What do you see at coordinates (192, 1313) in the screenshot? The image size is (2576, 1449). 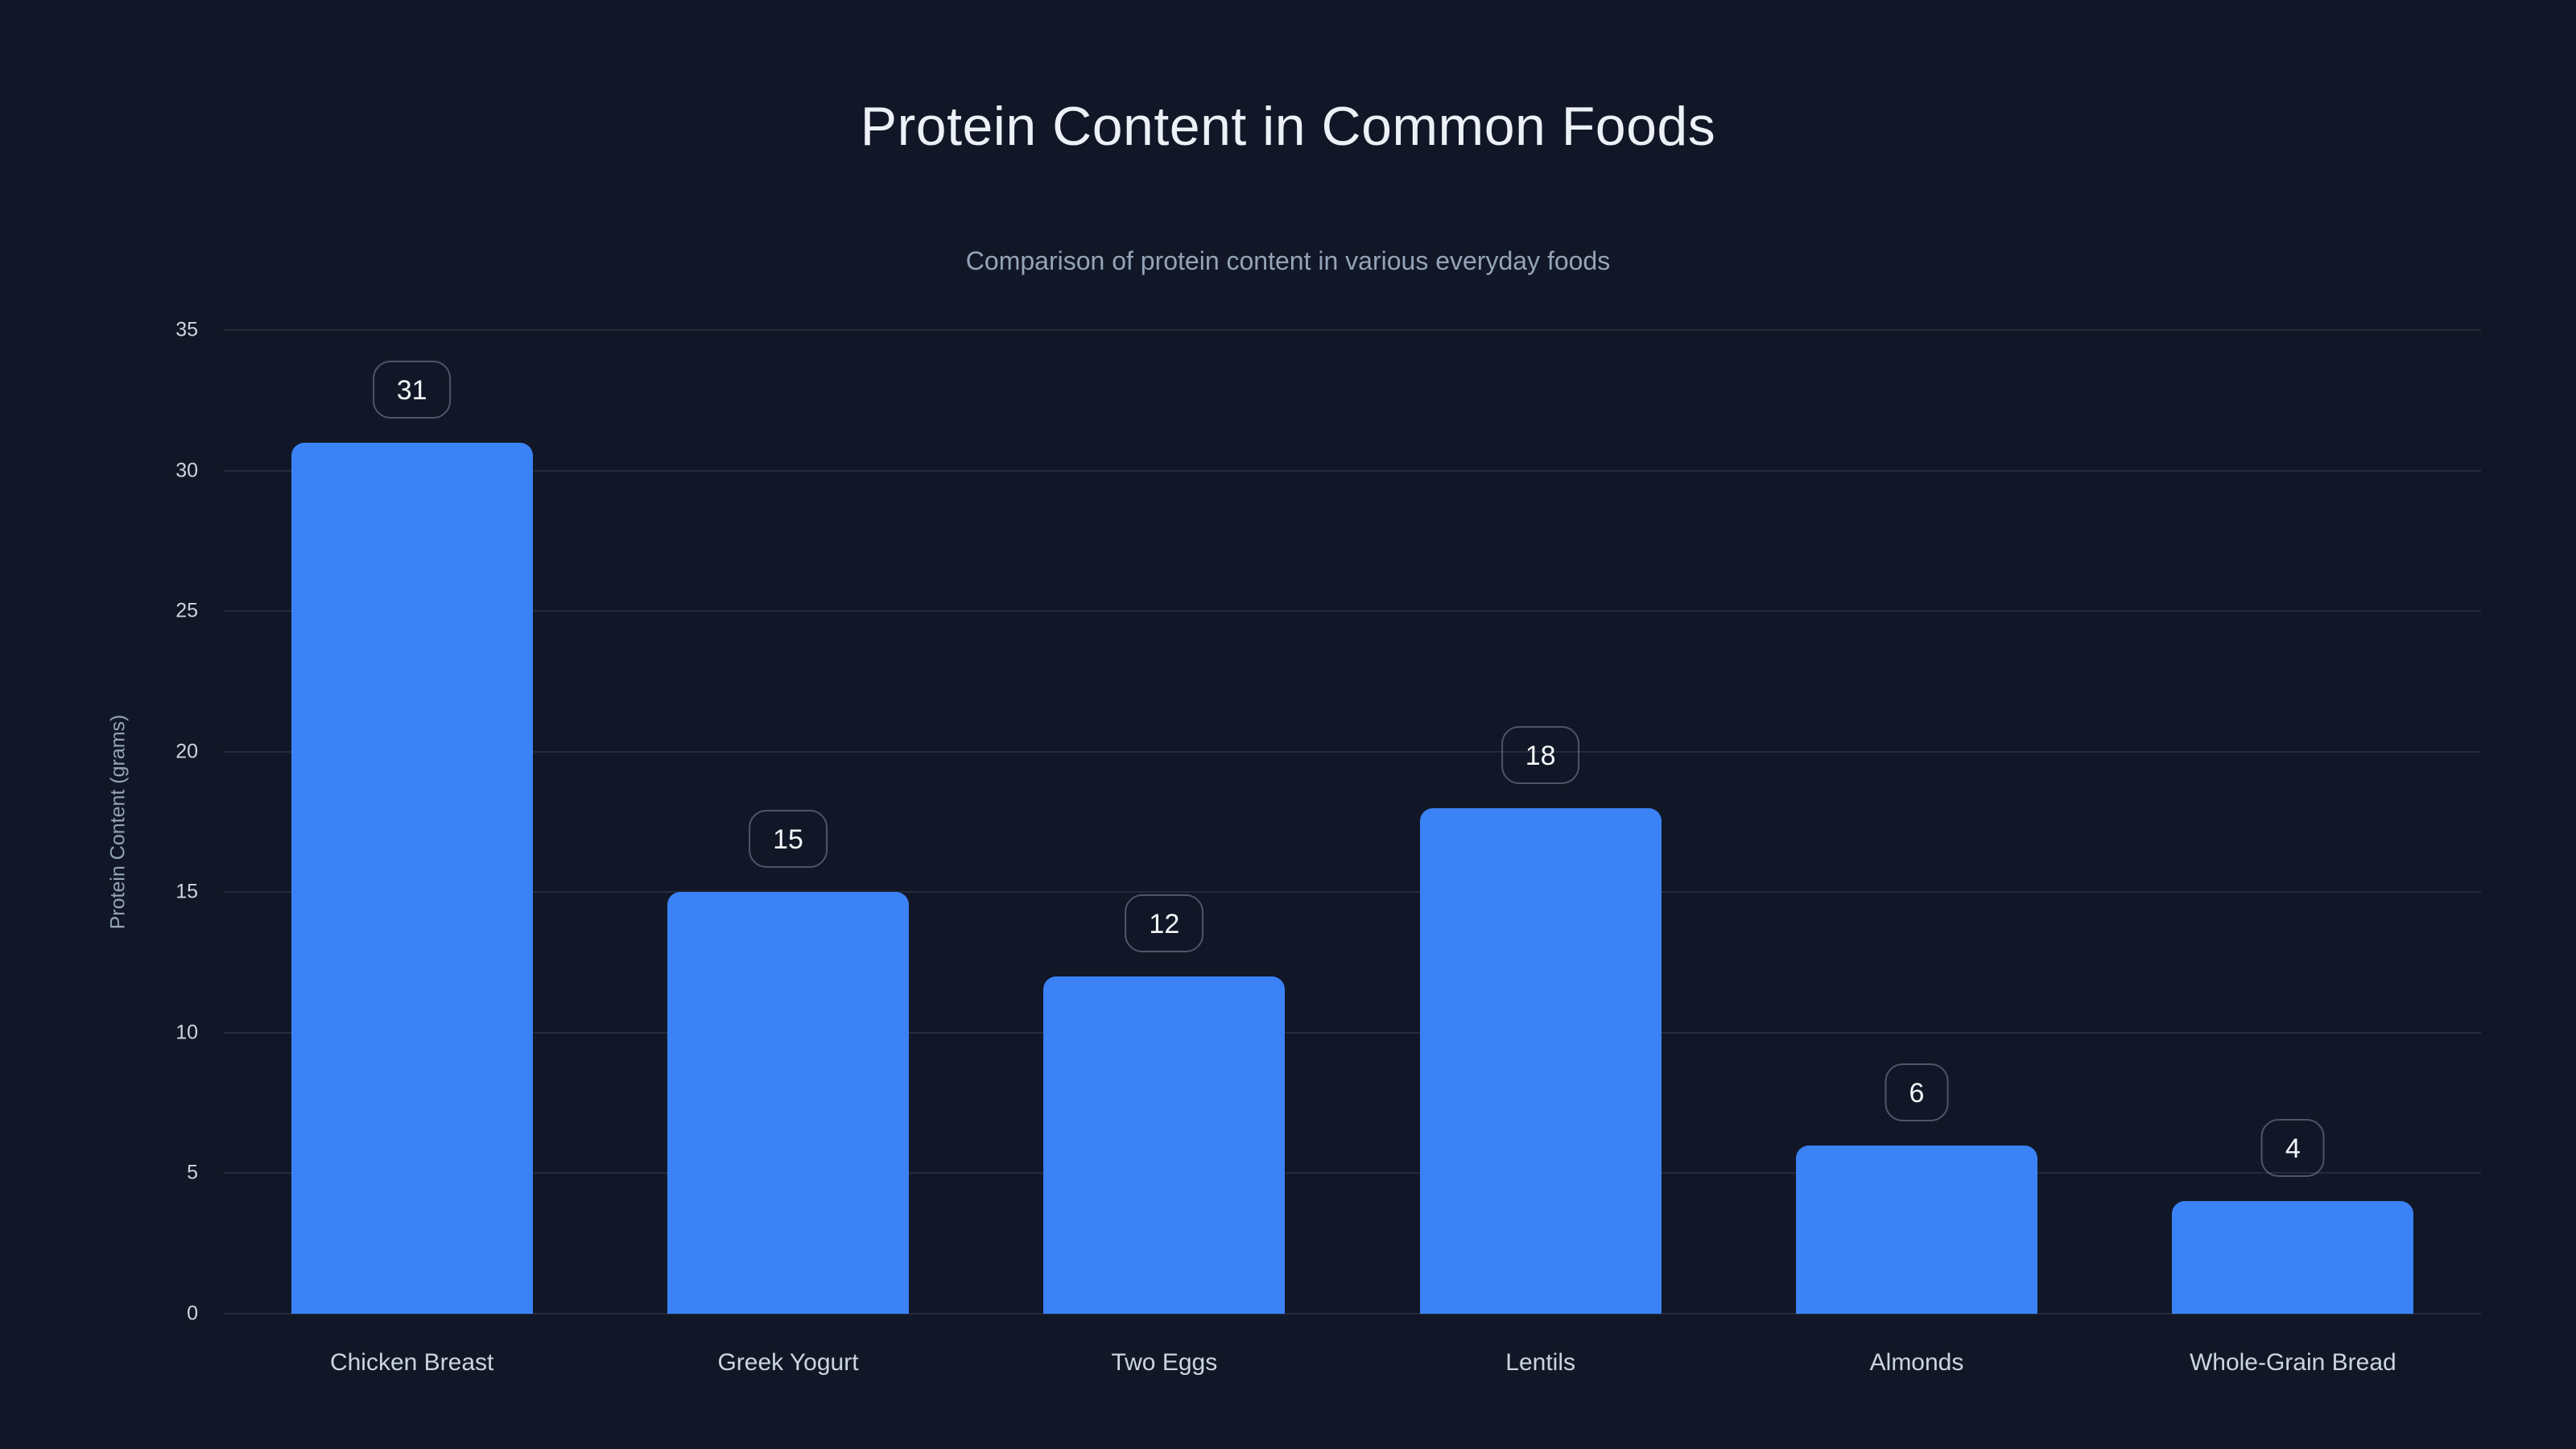 I see `y-tick-label-0: 0` at bounding box center [192, 1313].